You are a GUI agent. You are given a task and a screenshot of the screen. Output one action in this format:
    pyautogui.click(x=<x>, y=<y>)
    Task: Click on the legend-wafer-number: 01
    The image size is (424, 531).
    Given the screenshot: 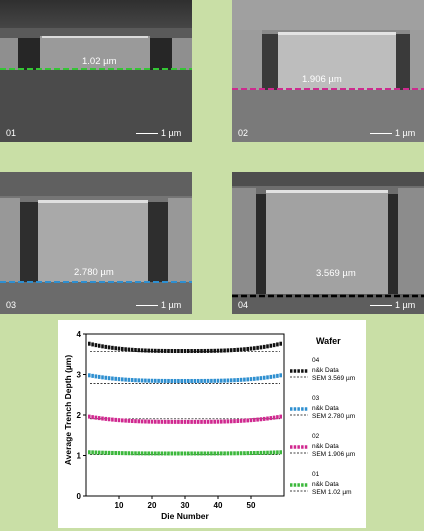 What is the action you would take?
    pyautogui.click(x=316, y=474)
    